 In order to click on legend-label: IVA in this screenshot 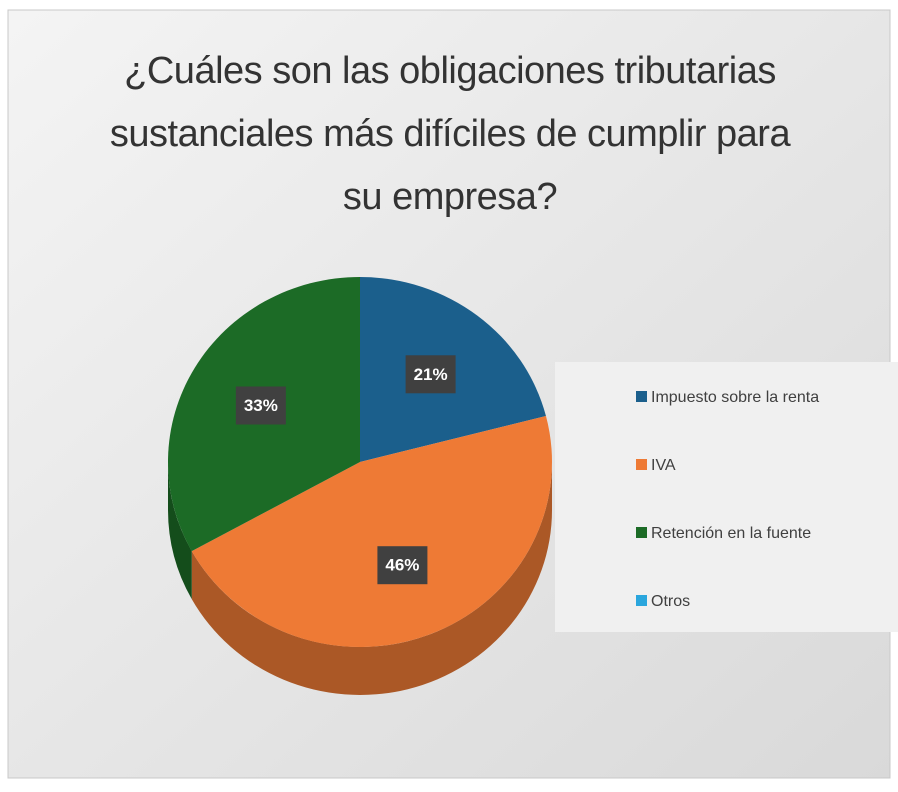, I will do `click(663, 465)`.